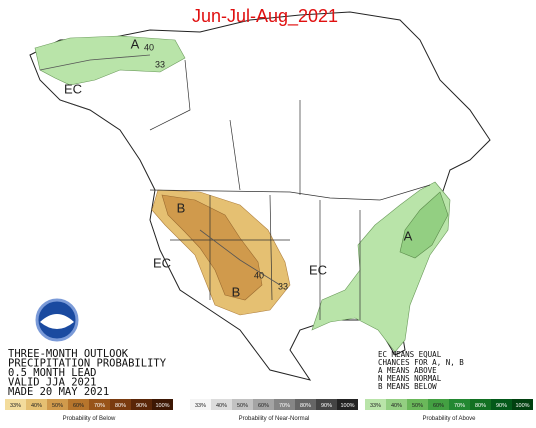 The width and height of the screenshot is (536, 428). What do you see at coordinates (68, 354) in the screenshot?
I see `outlook-text: THREE-MONTH OUTLOOK` at bounding box center [68, 354].